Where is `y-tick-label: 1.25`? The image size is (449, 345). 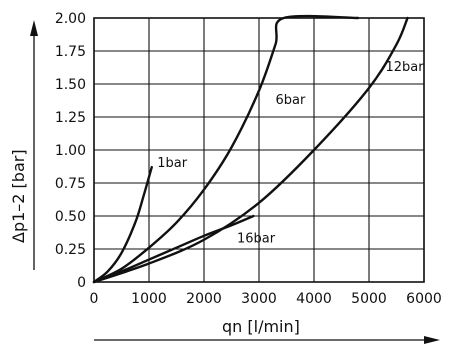
y-tick-label: 1.25 is located at coordinates (70, 118).